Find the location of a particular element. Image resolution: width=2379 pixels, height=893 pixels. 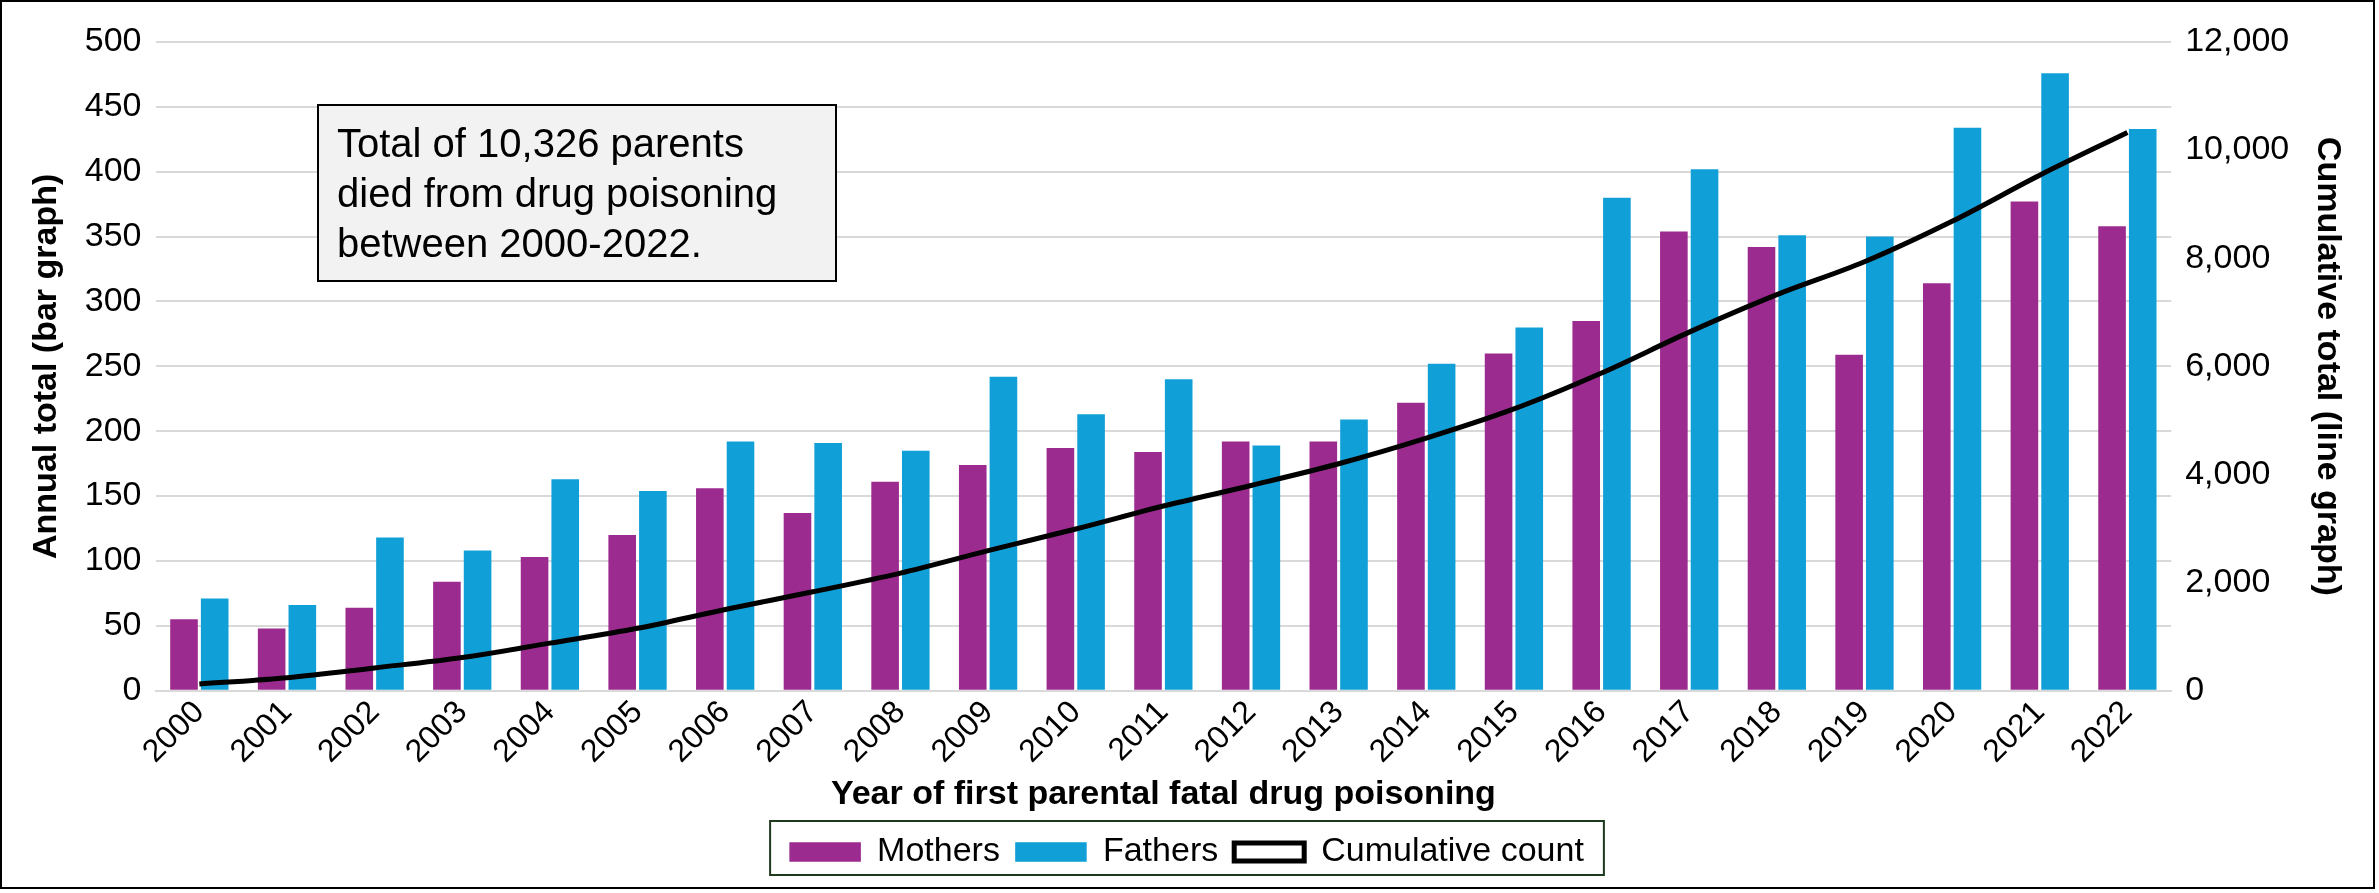

y2-axis-title: Cumulative total (line graph) is located at coordinates (2330, 366).